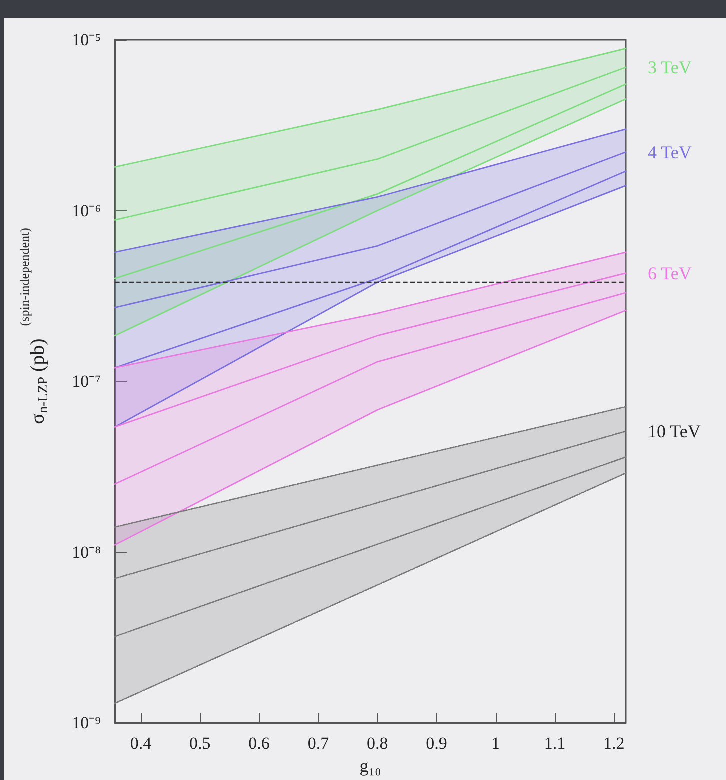 The height and width of the screenshot is (780, 726). What do you see at coordinates (141, 743) in the screenshot?
I see `x-tick-label: 0.4` at bounding box center [141, 743].